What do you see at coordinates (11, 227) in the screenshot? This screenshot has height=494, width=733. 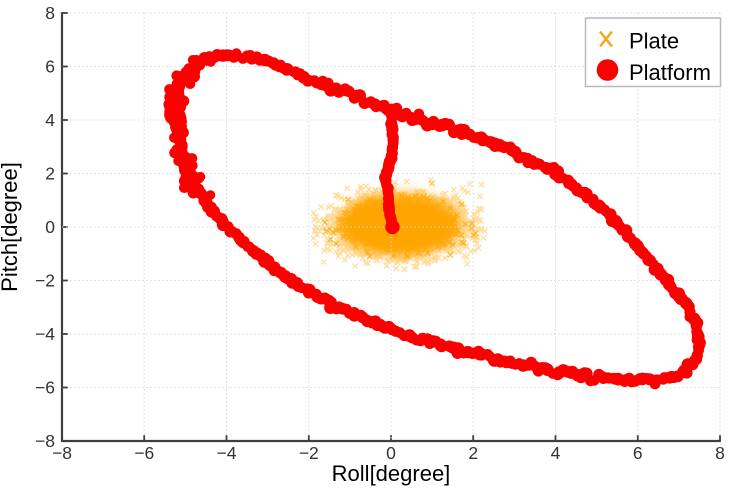 I see `svg-text: Pitch[degree]` at bounding box center [11, 227].